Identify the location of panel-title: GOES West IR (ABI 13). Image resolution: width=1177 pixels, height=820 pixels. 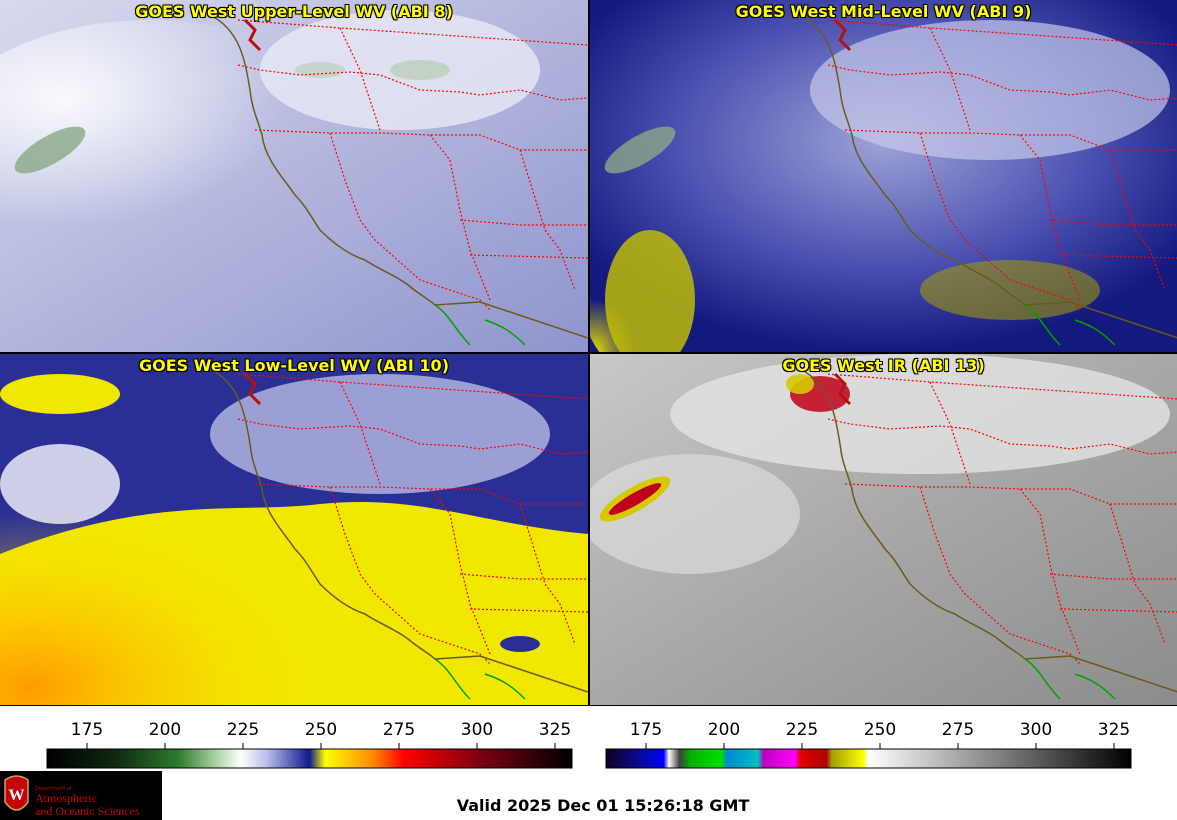
(883, 365).